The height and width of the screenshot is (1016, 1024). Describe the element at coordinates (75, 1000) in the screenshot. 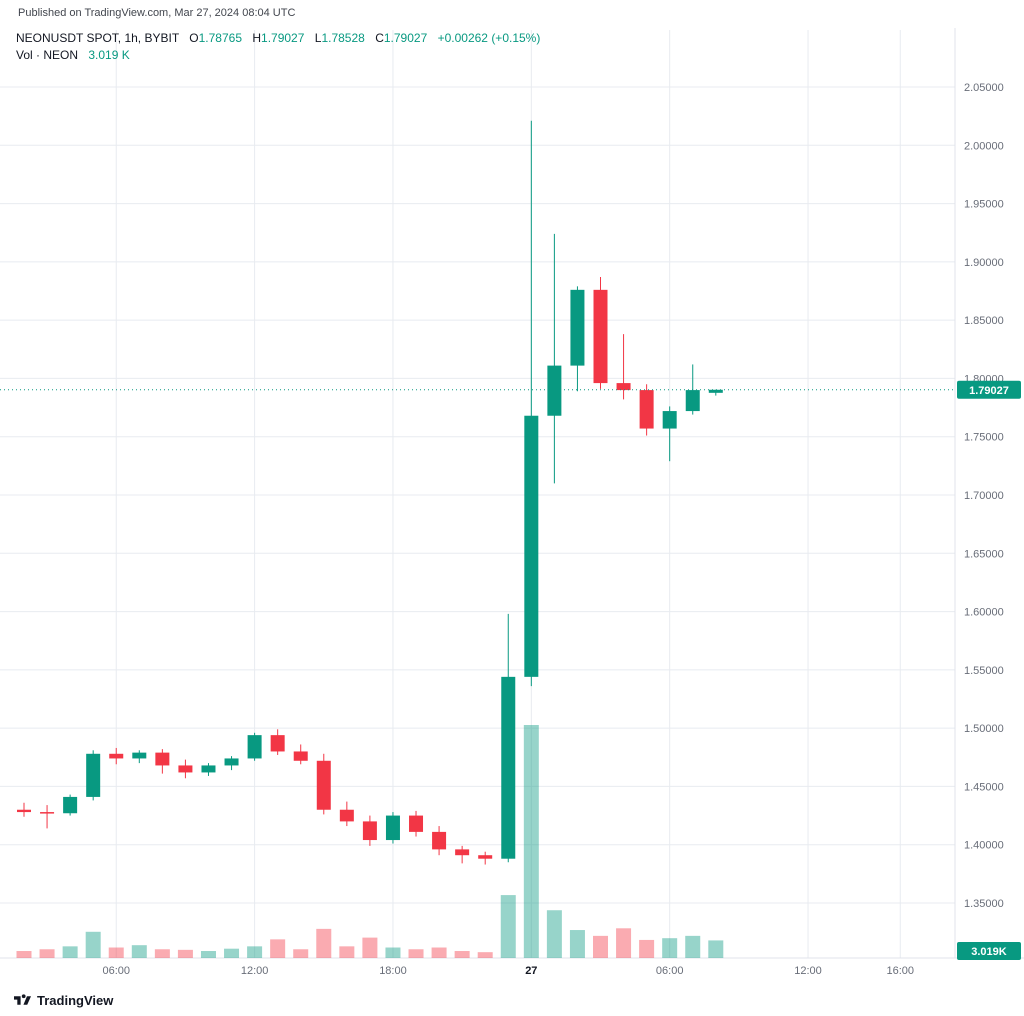

I see `footer-brand-text: TradingView` at that location.